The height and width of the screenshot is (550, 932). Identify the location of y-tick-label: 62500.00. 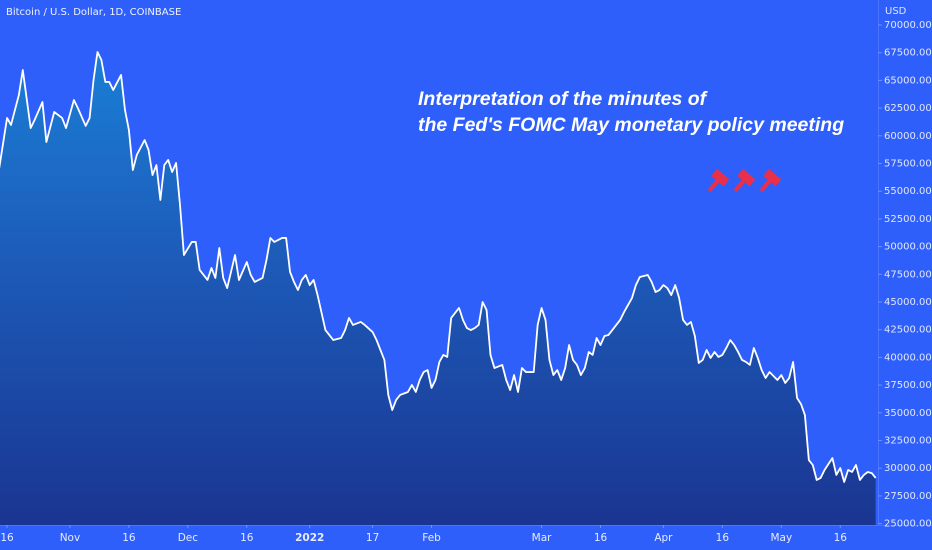
(908, 108).